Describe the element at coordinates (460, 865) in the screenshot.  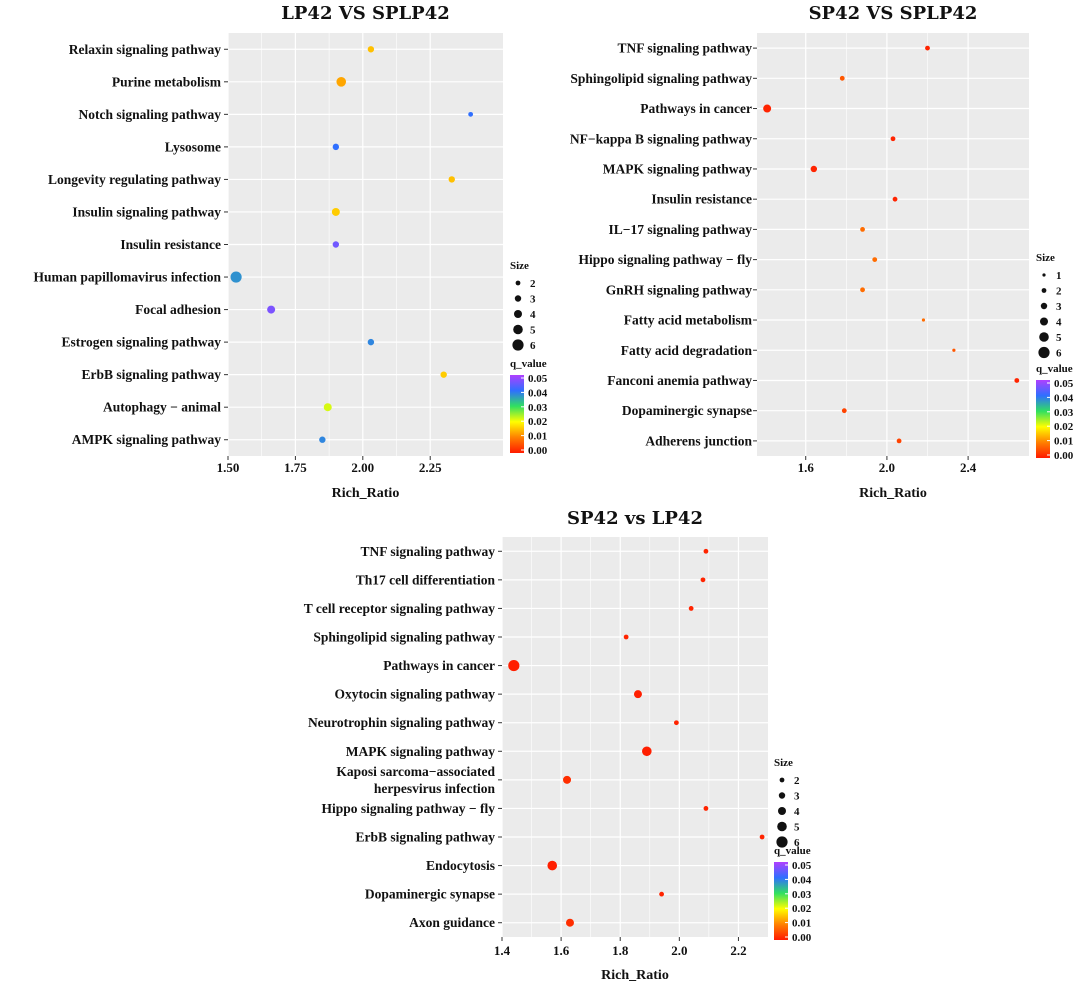
I see `category-label: Endocytosis` at that location.